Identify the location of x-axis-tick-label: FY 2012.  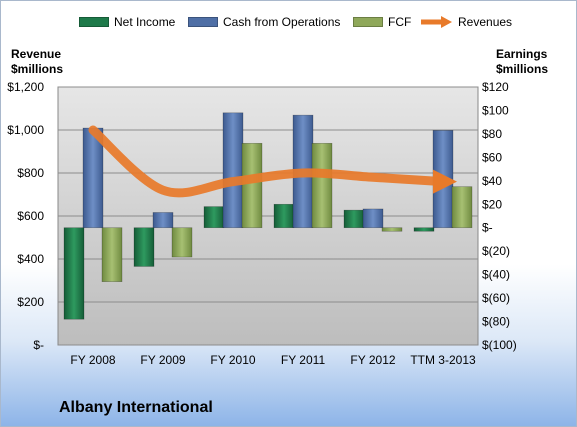
(372, 360).